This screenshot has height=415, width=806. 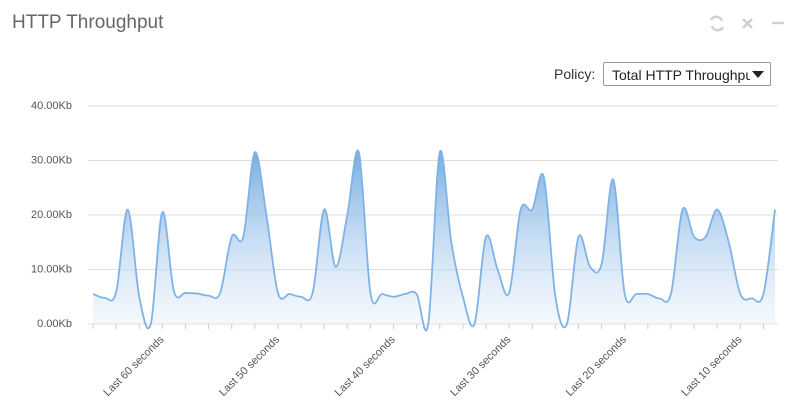 I want to click on refresh-icon, so click(x=717, y=23).